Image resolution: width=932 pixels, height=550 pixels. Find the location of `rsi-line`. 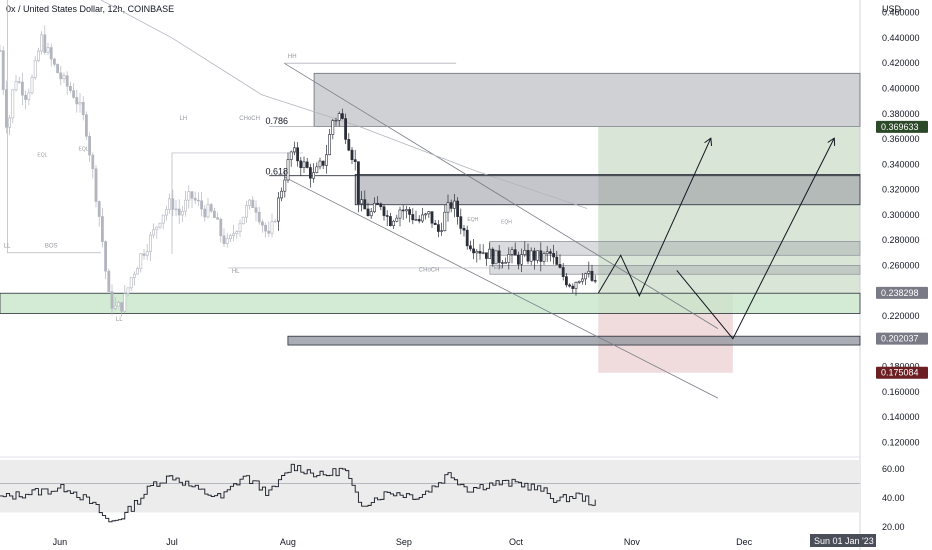

rsi-line is located at coordinates (298, 493).